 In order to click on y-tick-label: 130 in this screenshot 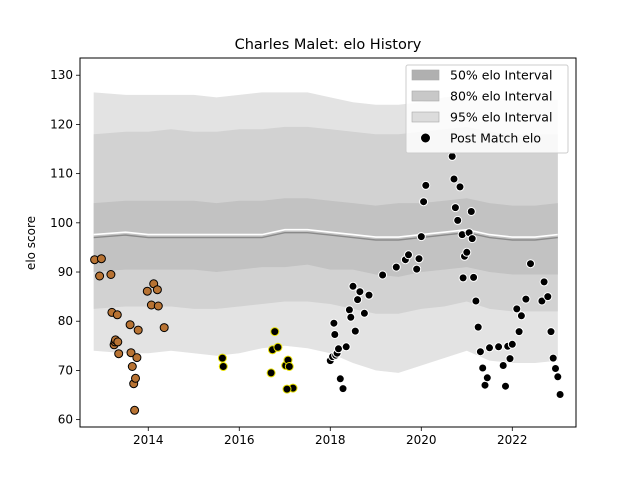, I will do `click(61, 75)`.